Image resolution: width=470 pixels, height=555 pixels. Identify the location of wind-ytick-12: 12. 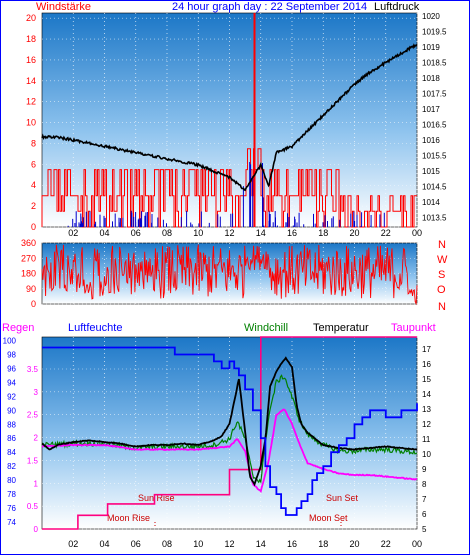
(31, 102).